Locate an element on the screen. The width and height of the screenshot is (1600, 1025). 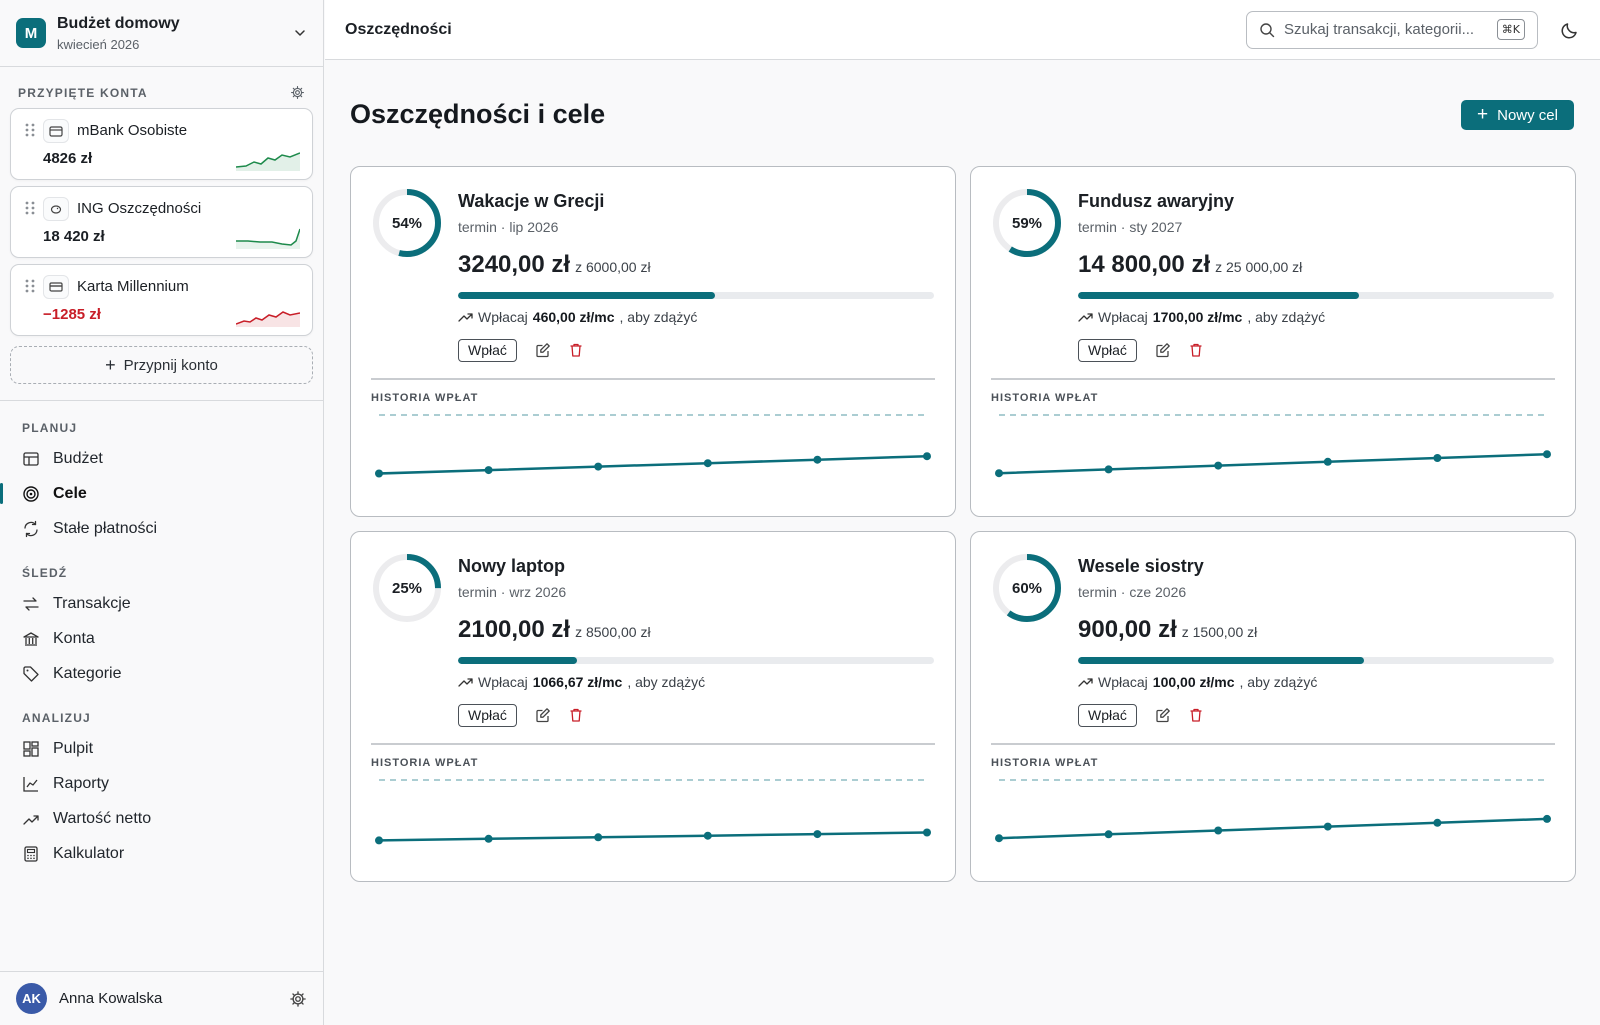
sidebar-item-label: Cele is located at coordinates (70, 493).